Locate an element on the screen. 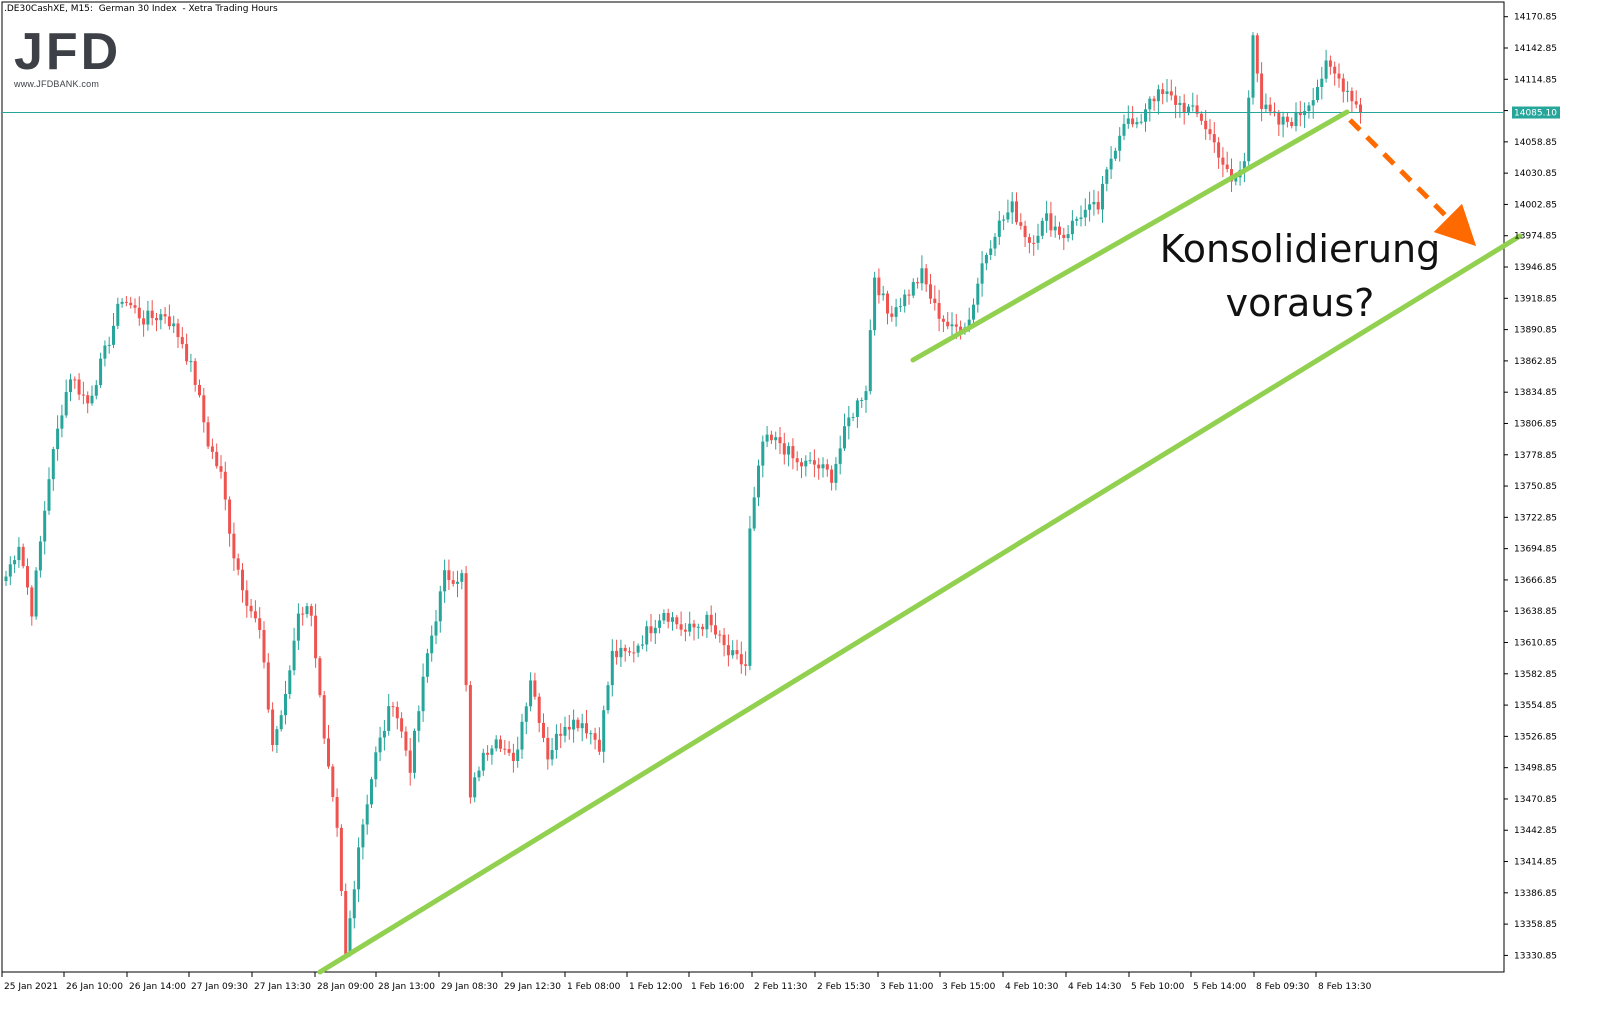  x-tick-label: 8 Feb 13:30 is located at coordinates (1345, 987).